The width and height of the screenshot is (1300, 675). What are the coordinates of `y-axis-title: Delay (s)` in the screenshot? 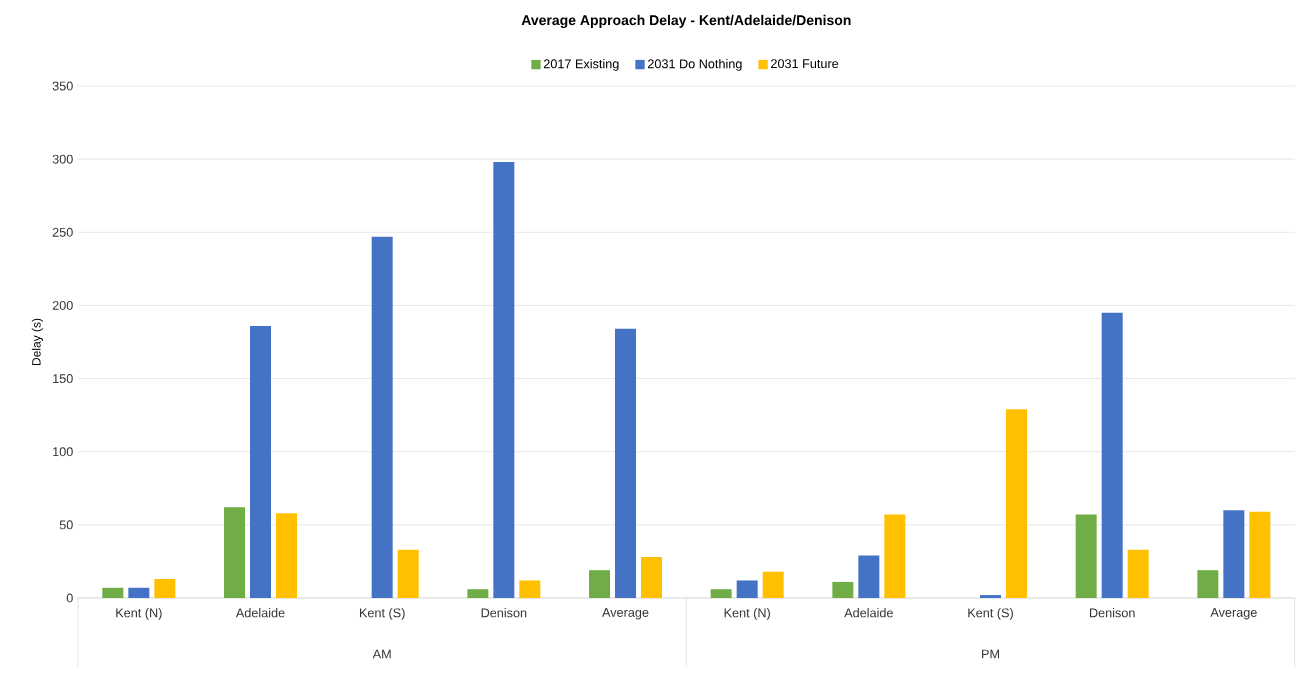 It's located at (37, 342).